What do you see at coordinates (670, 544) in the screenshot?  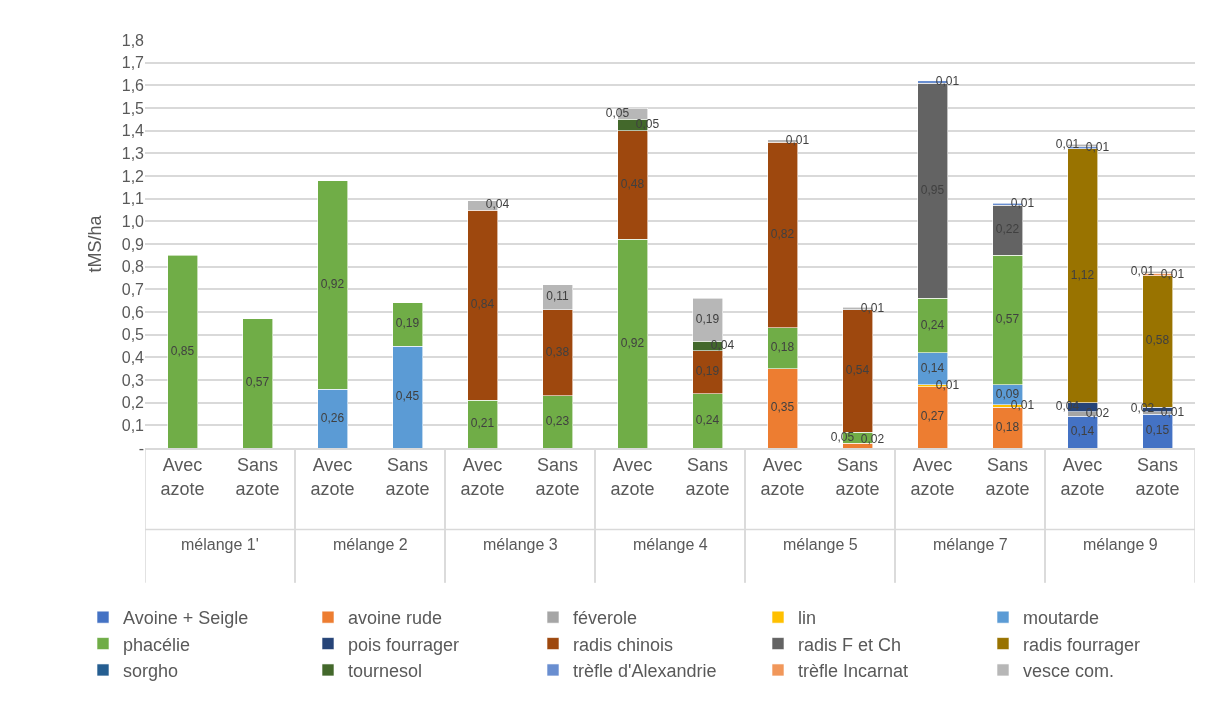 I see `text: mélange 4` at bounding box center [670, 544].